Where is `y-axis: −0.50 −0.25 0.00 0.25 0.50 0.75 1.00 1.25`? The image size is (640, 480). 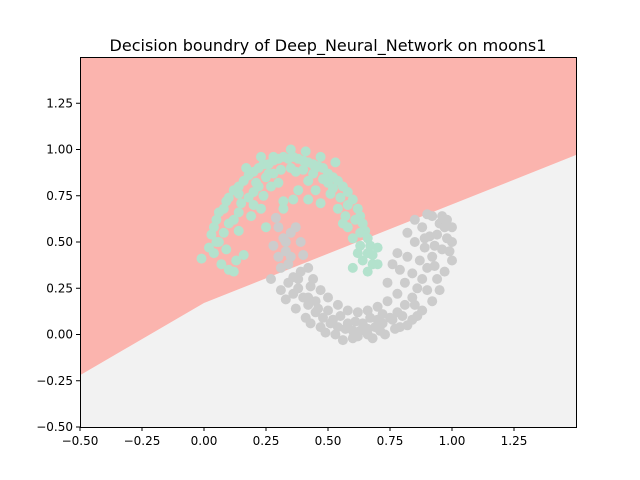 y-axis: −0.50 −0.25 0.00 0.25 0.50 0.75 1.00 1.25 is located at coordinates (58, 265).